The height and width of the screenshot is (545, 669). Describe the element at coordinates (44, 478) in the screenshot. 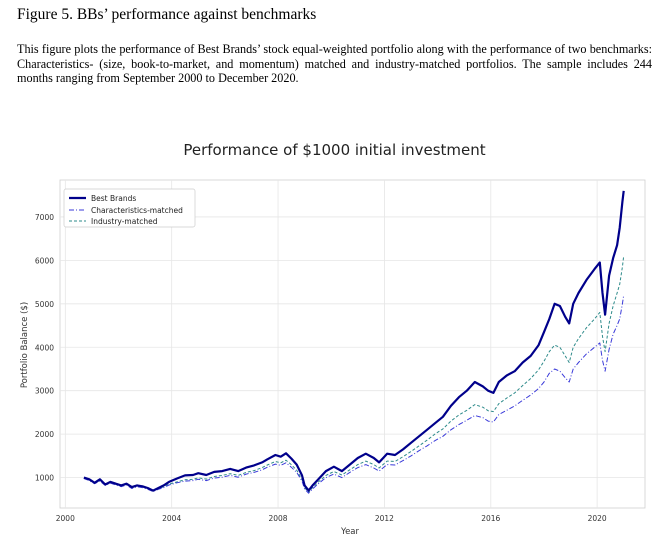

I see `y-tick-label: 1000` at that location.